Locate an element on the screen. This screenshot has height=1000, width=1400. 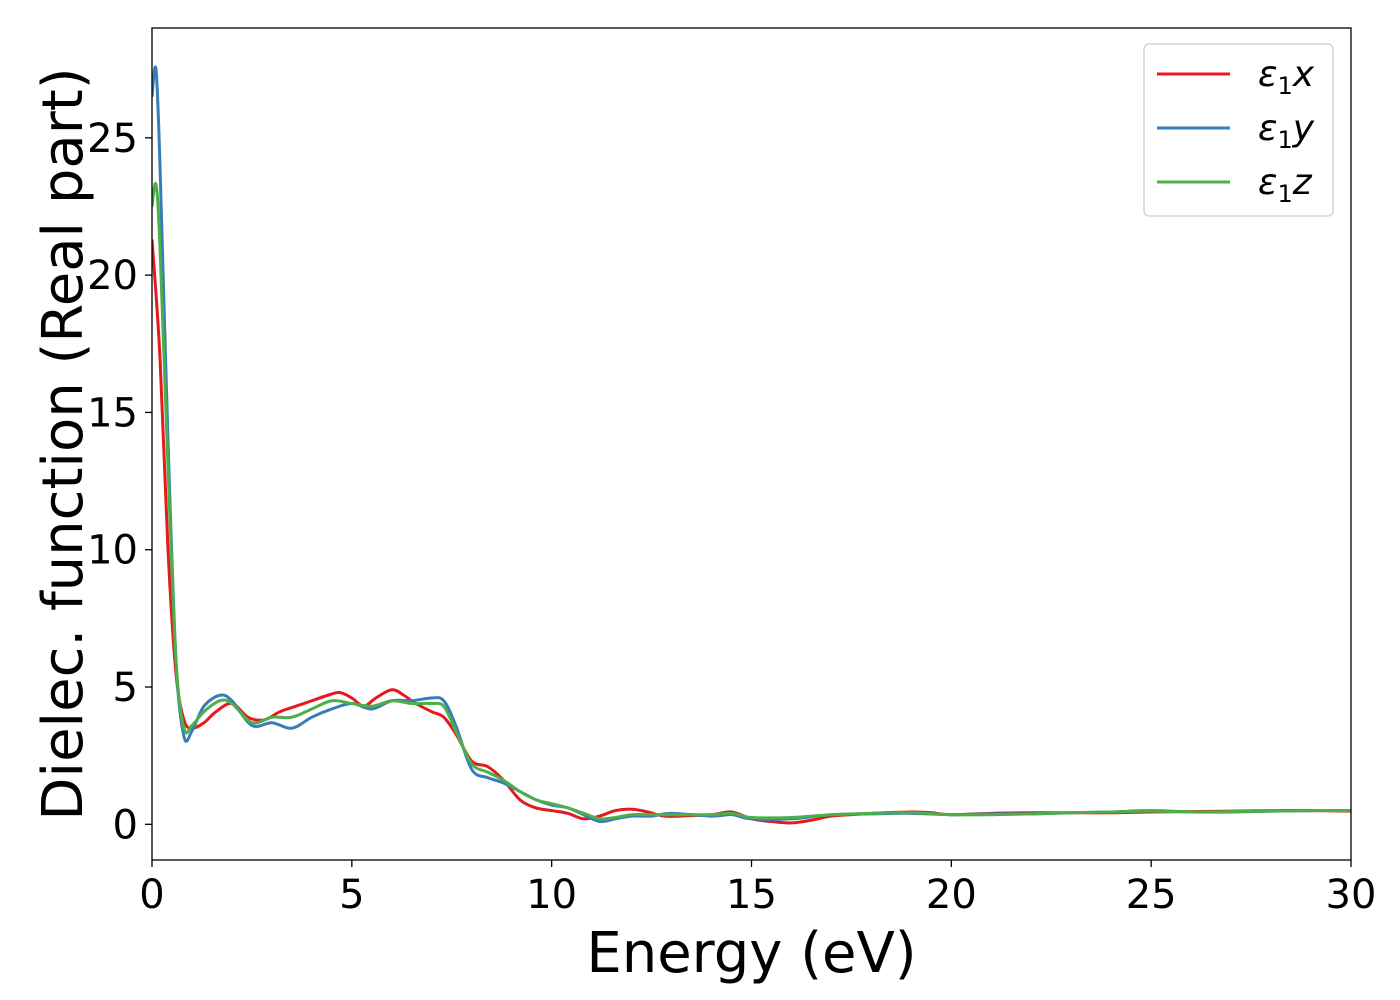
y-tick-label: 10 is located at coordinates (112, 551).